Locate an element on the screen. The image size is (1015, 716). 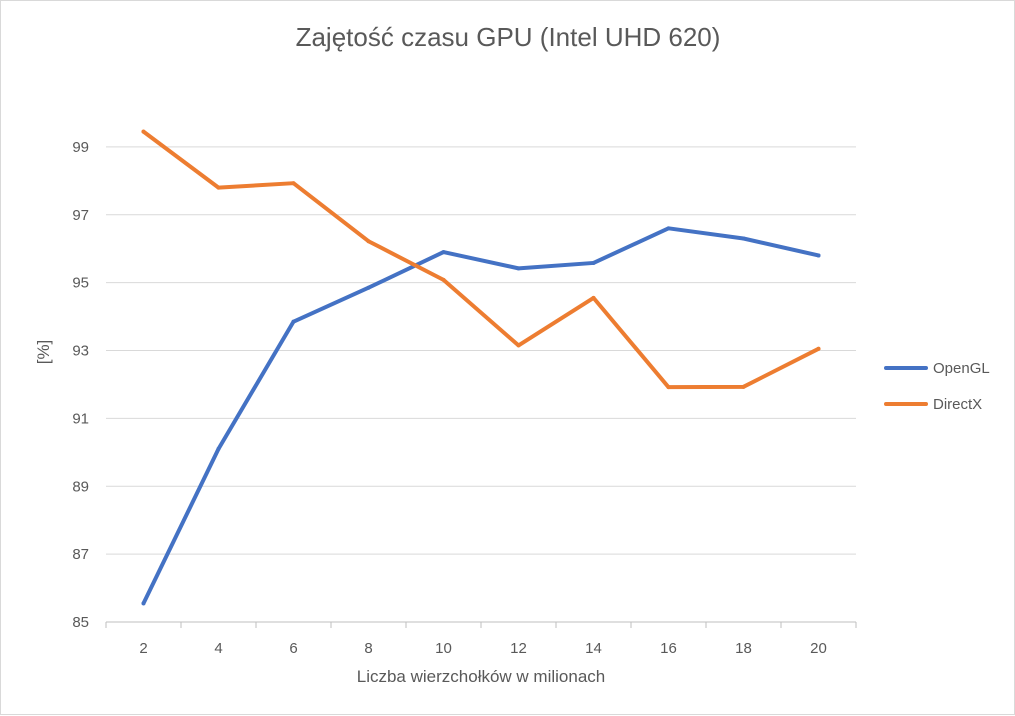
x-tick-label: 6 is located at coordinates (293, 648).